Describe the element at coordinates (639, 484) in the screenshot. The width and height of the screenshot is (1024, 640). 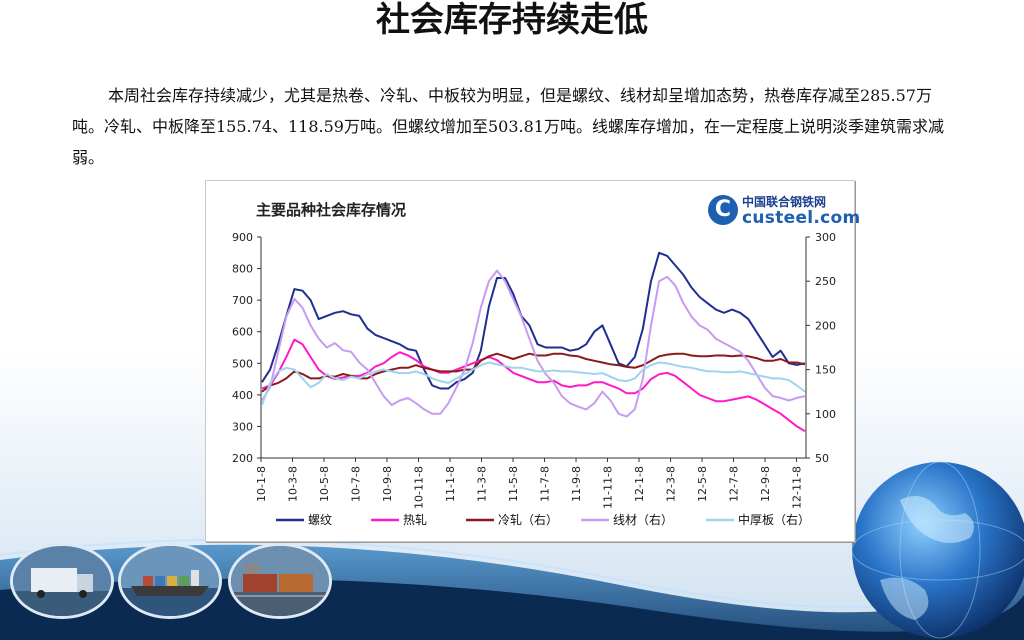
I see `x-tick-label: 12-1-8` at that location.